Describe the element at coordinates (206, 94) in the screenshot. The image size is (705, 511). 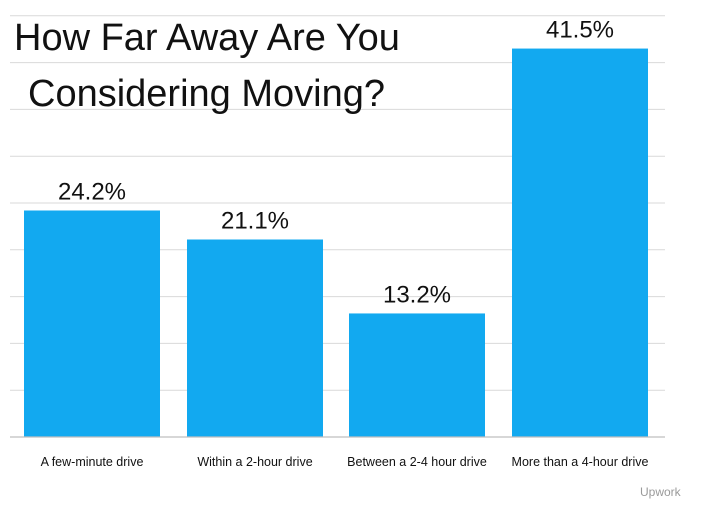
I see `chart-title-line-2: Considering Moving?` at that location.